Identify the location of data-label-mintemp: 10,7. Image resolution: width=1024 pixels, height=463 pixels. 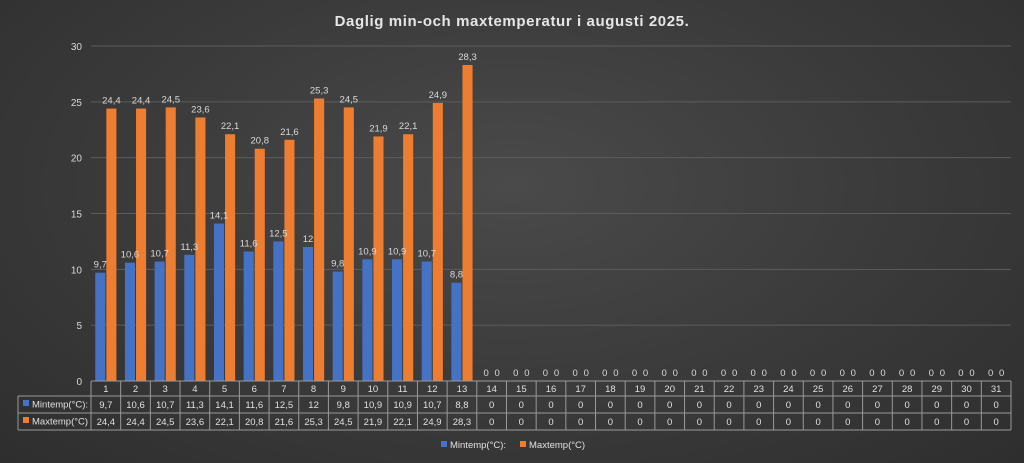
(159, 254).